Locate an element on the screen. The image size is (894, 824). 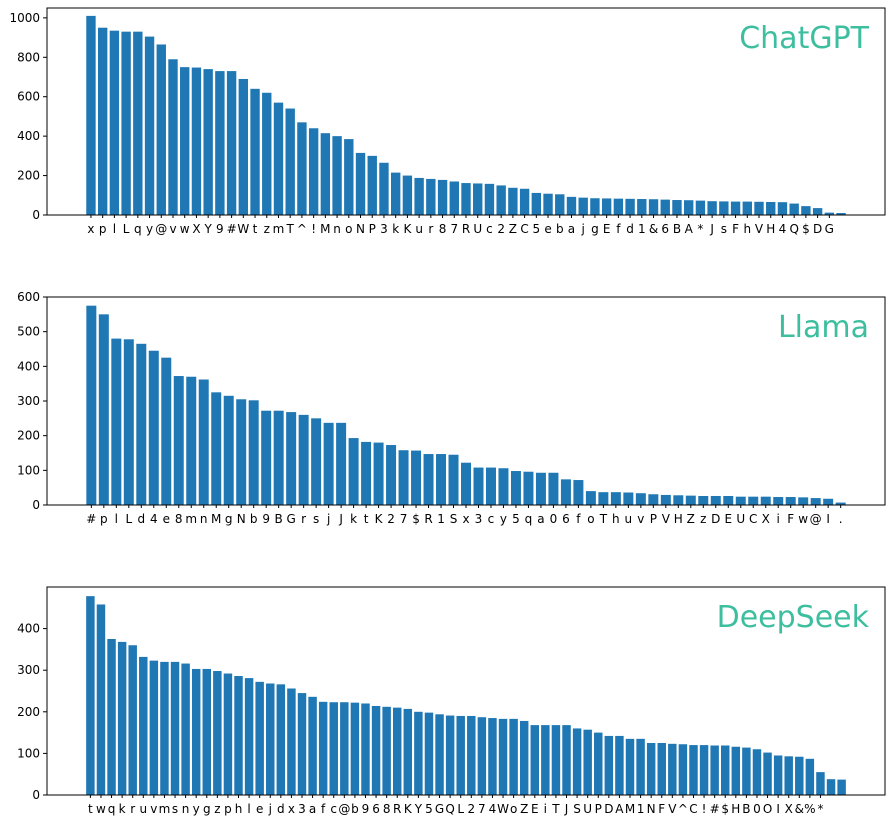
x-tick-label: I is located at coordinates (828, 519).